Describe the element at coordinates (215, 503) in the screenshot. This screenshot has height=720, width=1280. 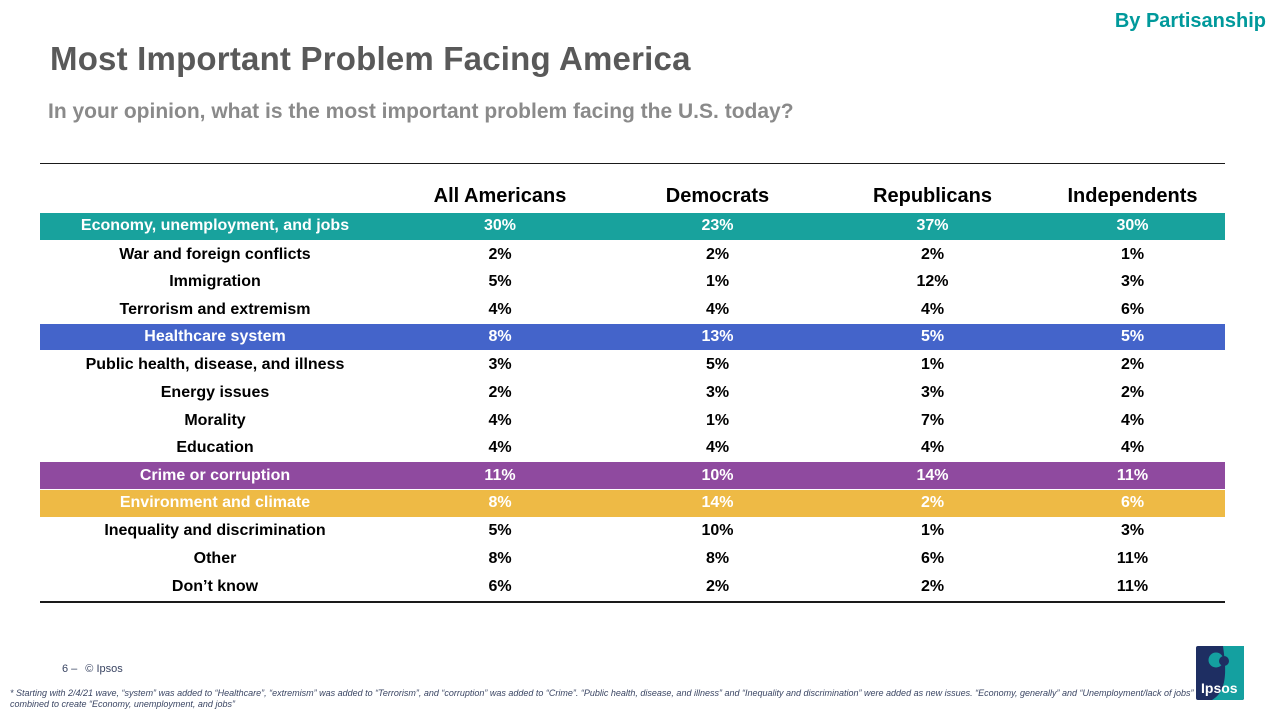
I see `row-label: Environment and climate` at that location.